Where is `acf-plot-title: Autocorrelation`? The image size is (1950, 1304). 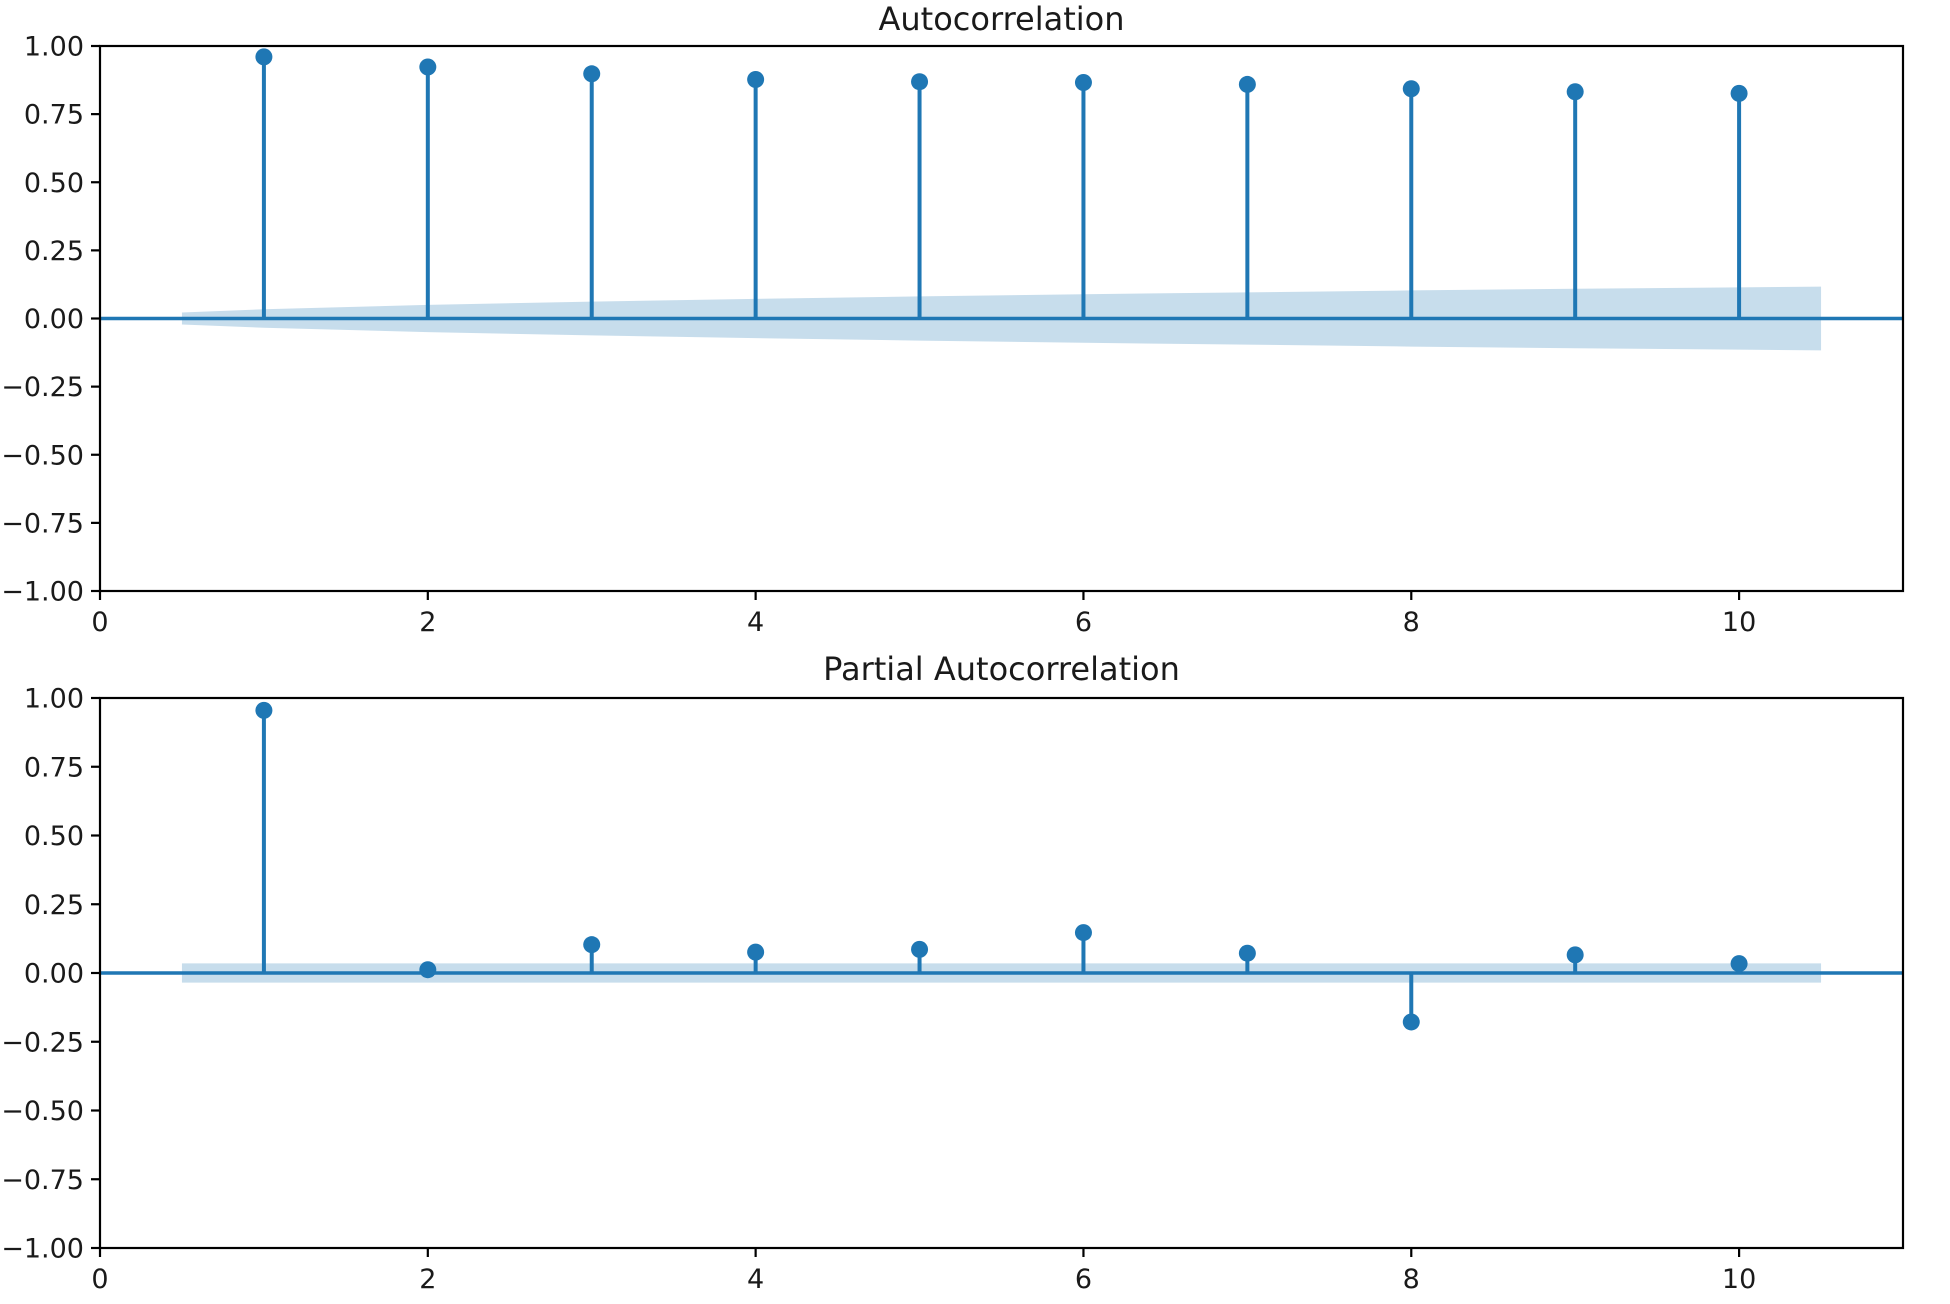 acf-plot-title: Autocorrelation is located at coordinates (1001, 19).